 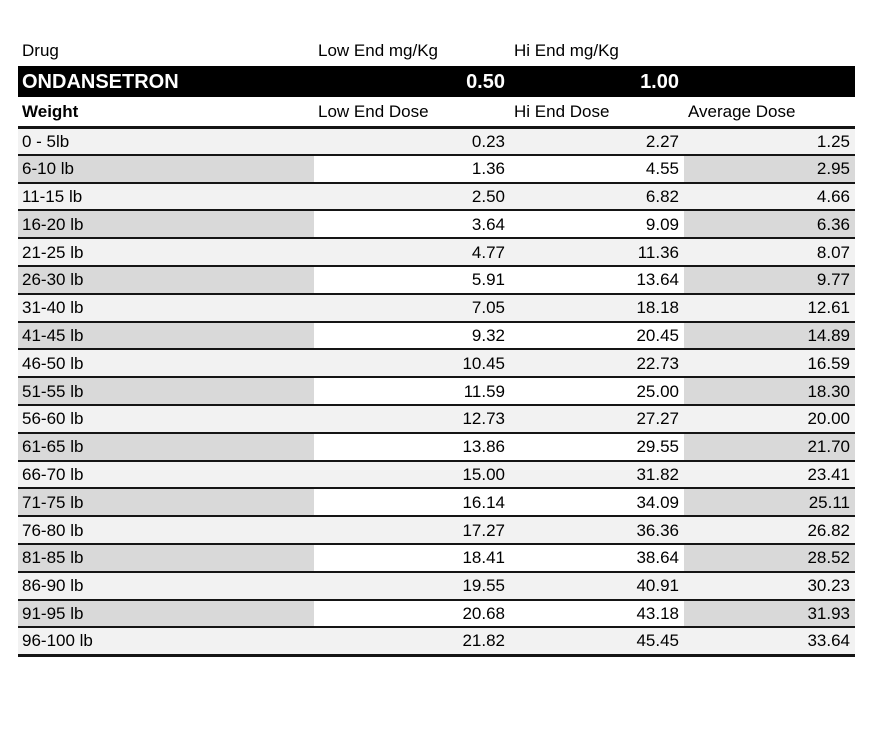 I want to click on weight-cell: 21-25 lb, so click(x=166, y=252).